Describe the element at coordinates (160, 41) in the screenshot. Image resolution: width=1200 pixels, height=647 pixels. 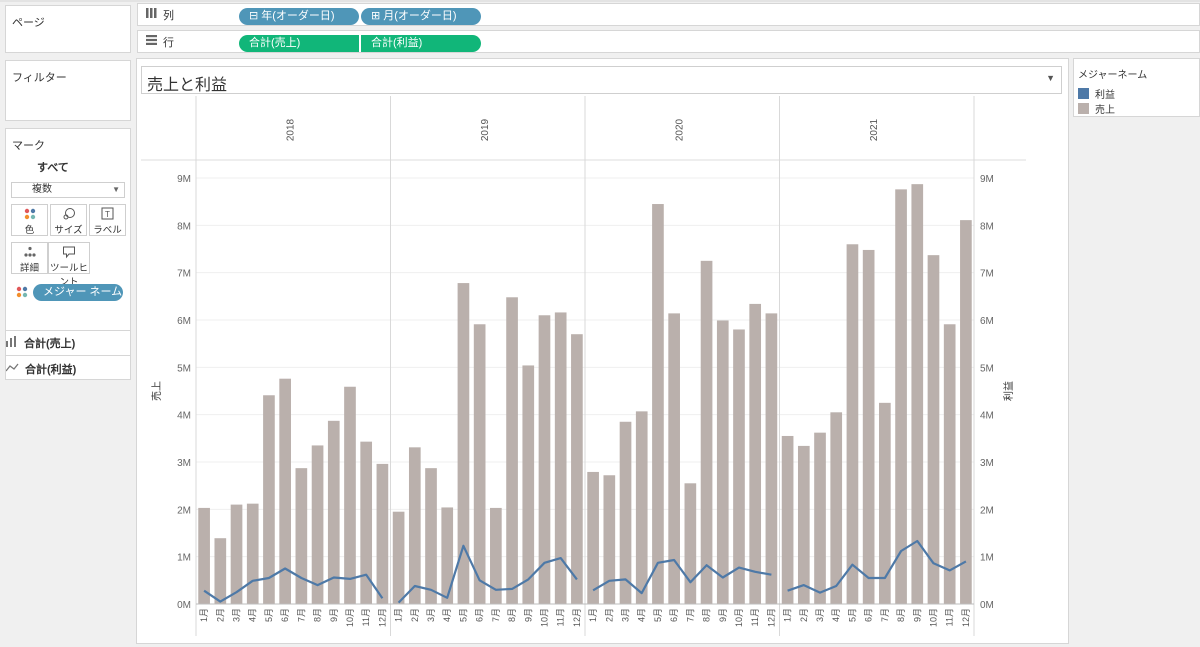
I see `rows-shelf-label: 行` at that location.